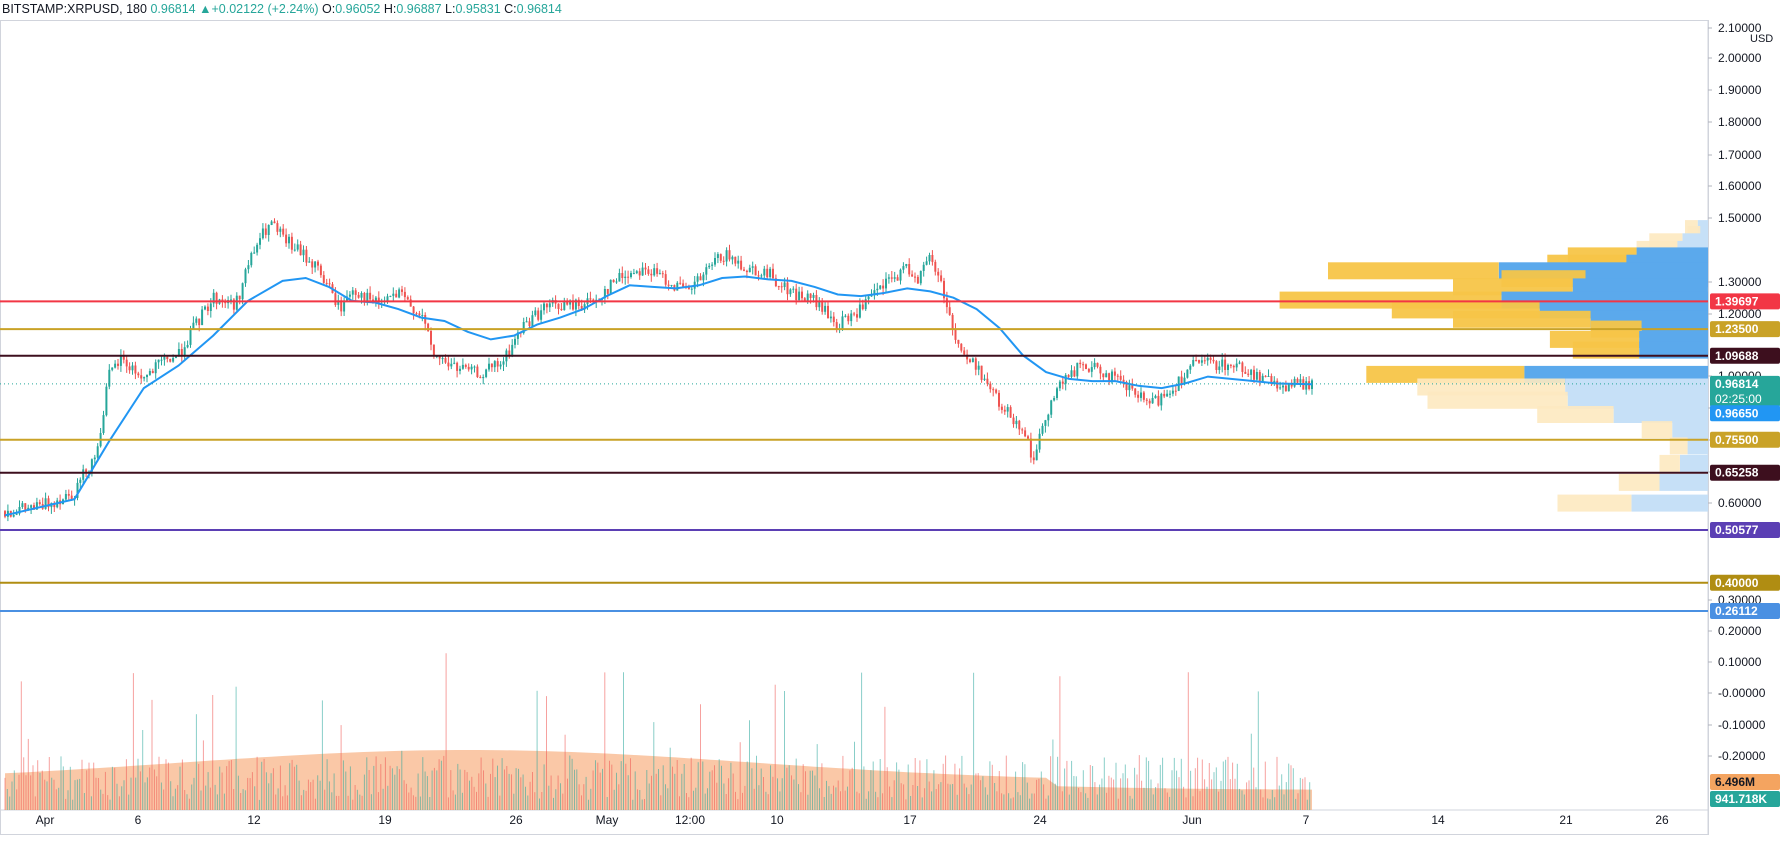 Image resolution: width=1783 pixels, height=842 pixels. I want to click on level-price-label: 1.39697, so click(1737, 301).